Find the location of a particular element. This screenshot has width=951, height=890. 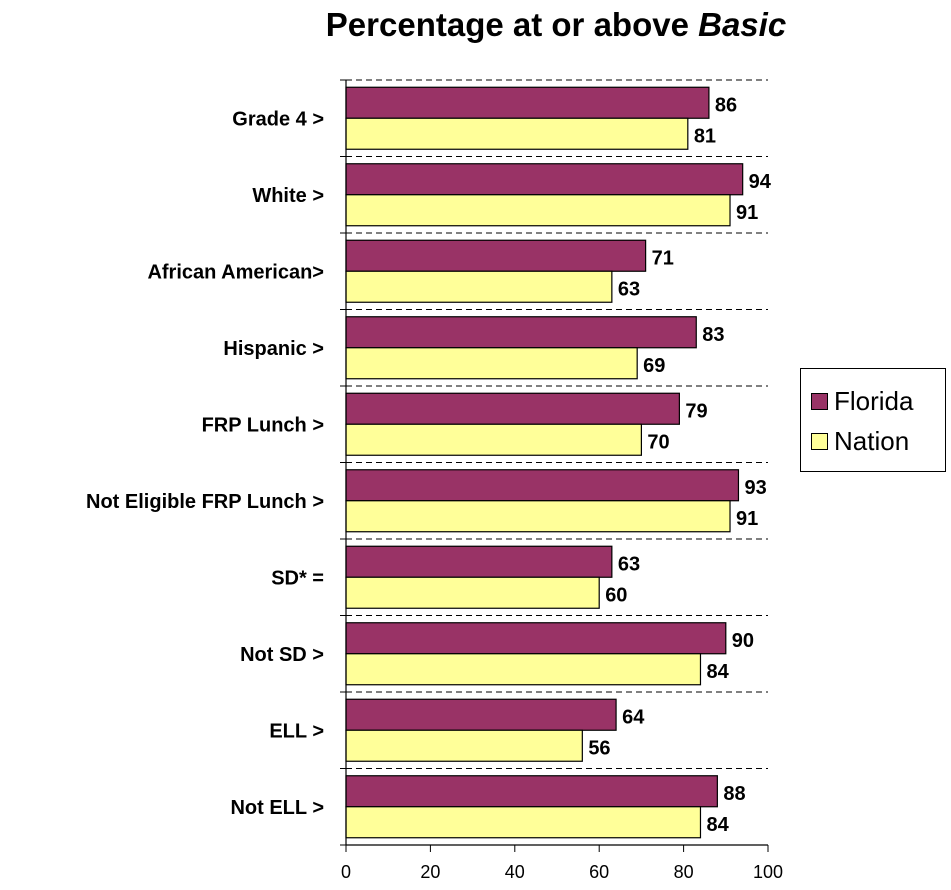

x-tick-label: 40 is located at coordinates (515, 872).